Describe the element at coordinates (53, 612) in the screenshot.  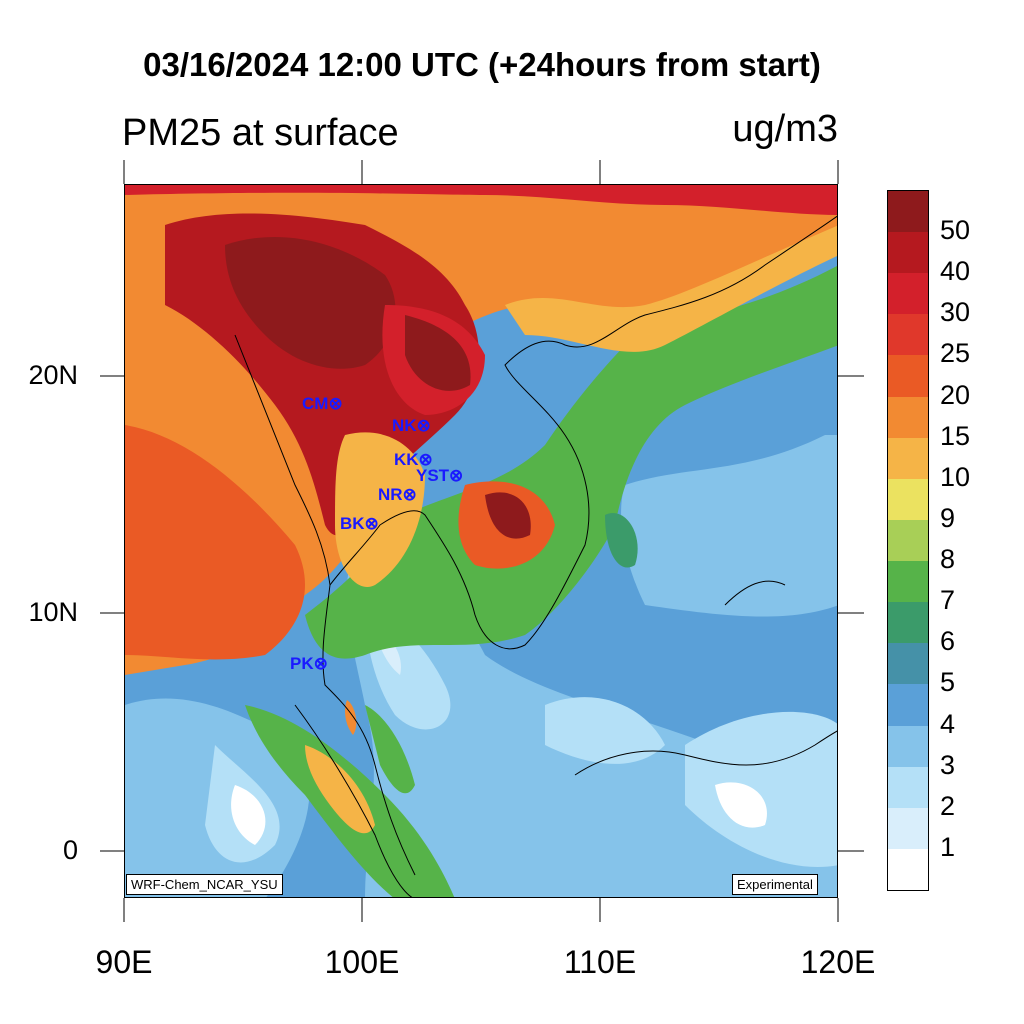
I see `lat-label-10n: 10N` at that location.